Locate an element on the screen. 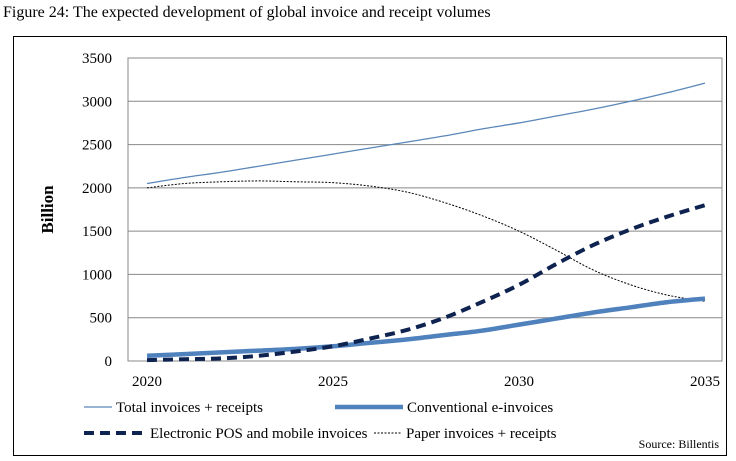  x-tick-label: 2030 is located at coordinates (519, 382).